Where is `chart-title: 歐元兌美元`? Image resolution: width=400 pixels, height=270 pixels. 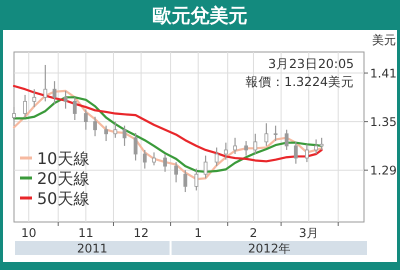
chart-title: 歐元兌美元 is located at coordinates (200, 16).